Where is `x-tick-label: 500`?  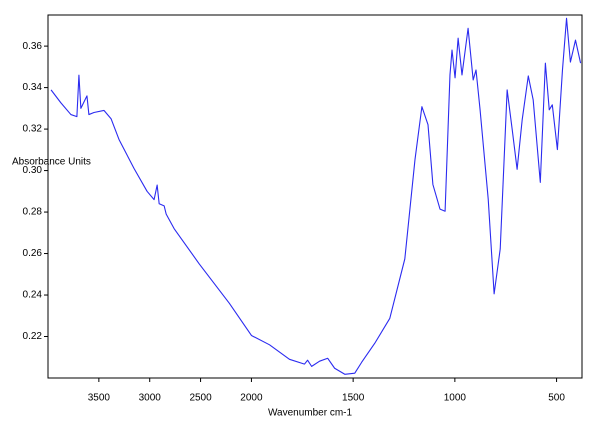
x-tick-label: 500 is located at coordinates (556, 398).